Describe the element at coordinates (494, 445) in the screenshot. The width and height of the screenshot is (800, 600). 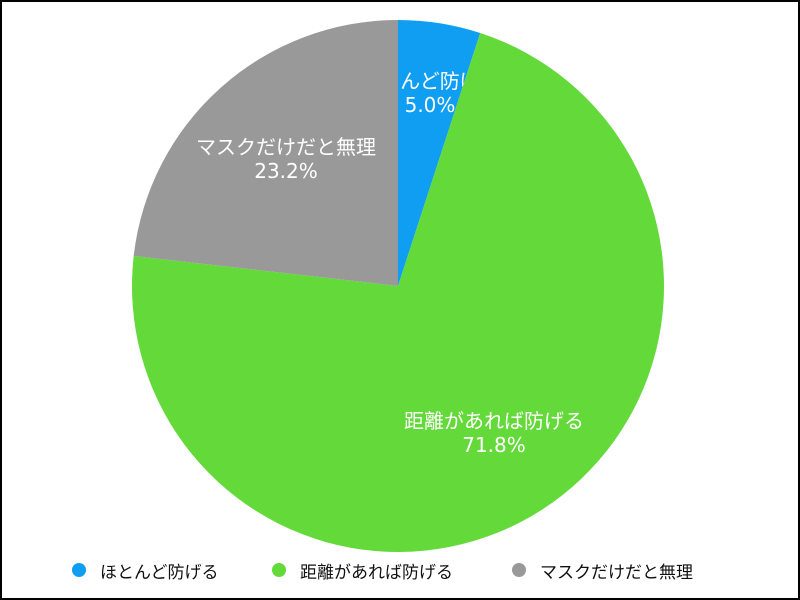
I see `slice-value-1: 71.8%` at that location.